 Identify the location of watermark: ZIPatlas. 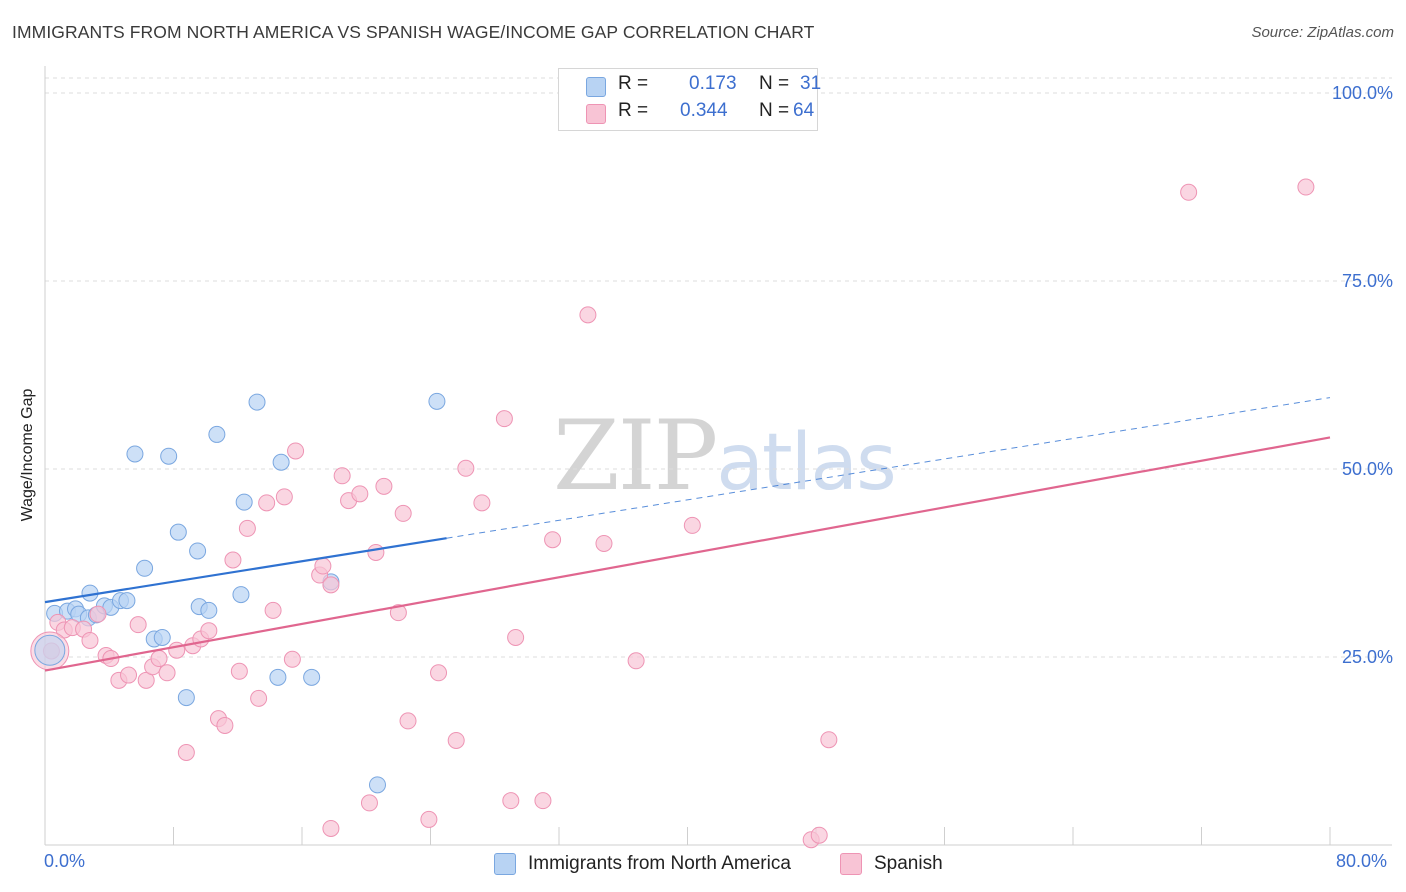
(725, 456).